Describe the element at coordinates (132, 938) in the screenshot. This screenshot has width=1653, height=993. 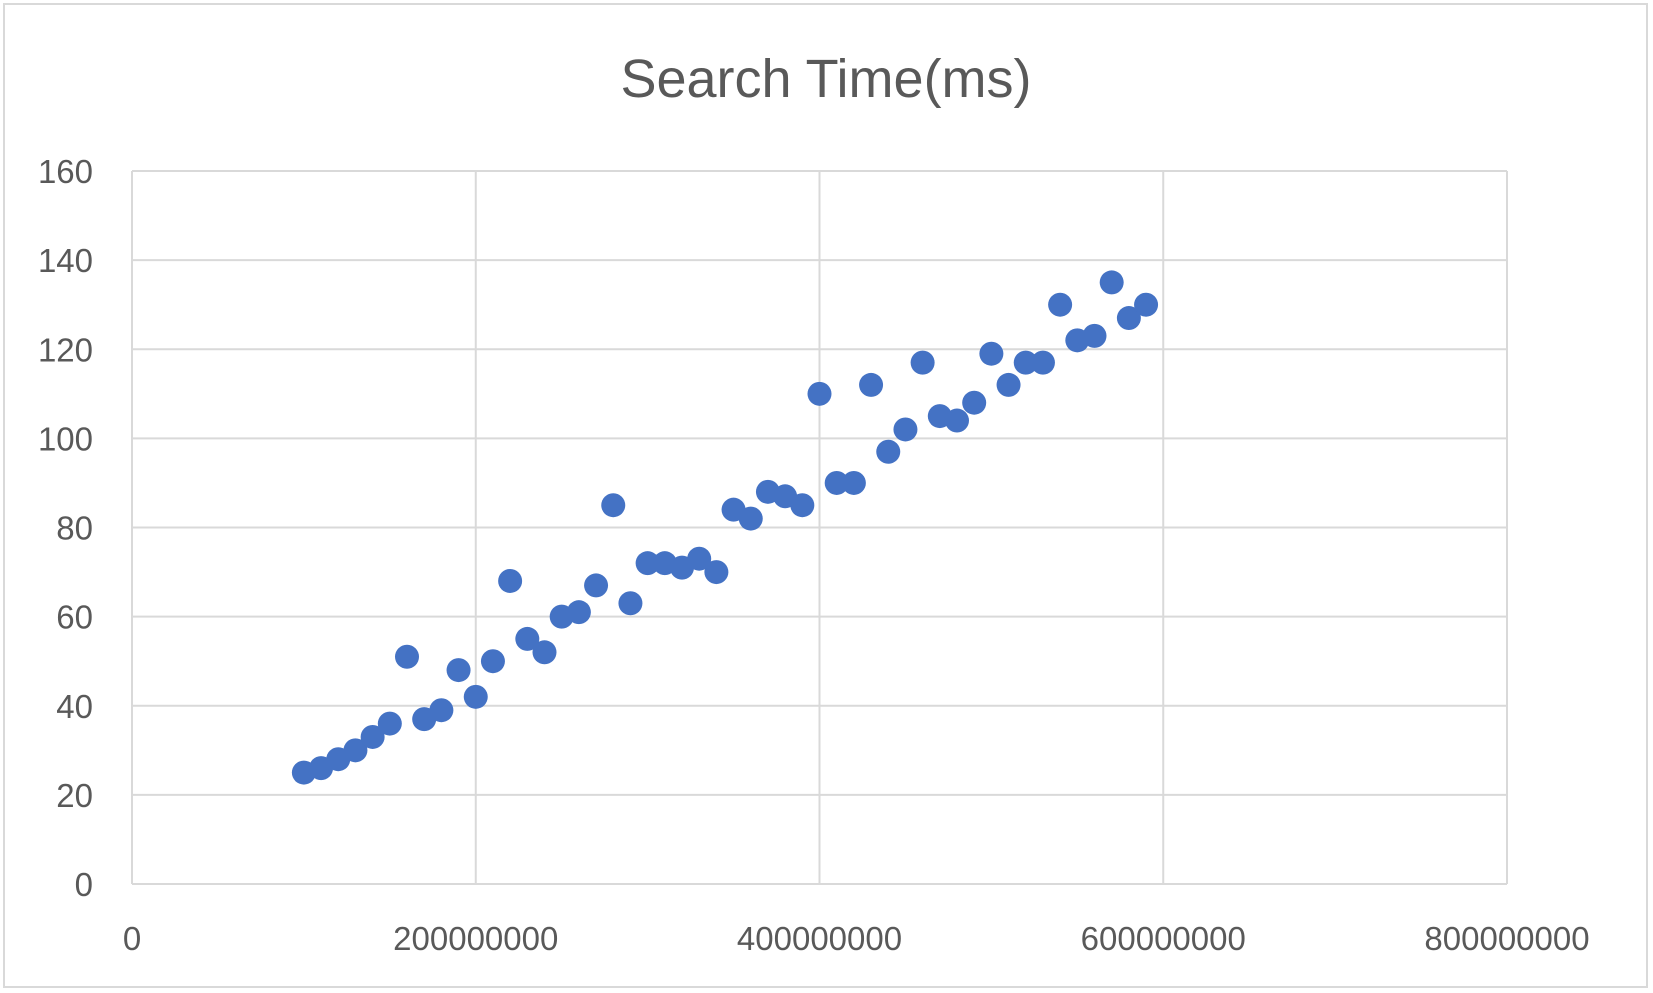
I see `x-tick-label: 0` at that location.